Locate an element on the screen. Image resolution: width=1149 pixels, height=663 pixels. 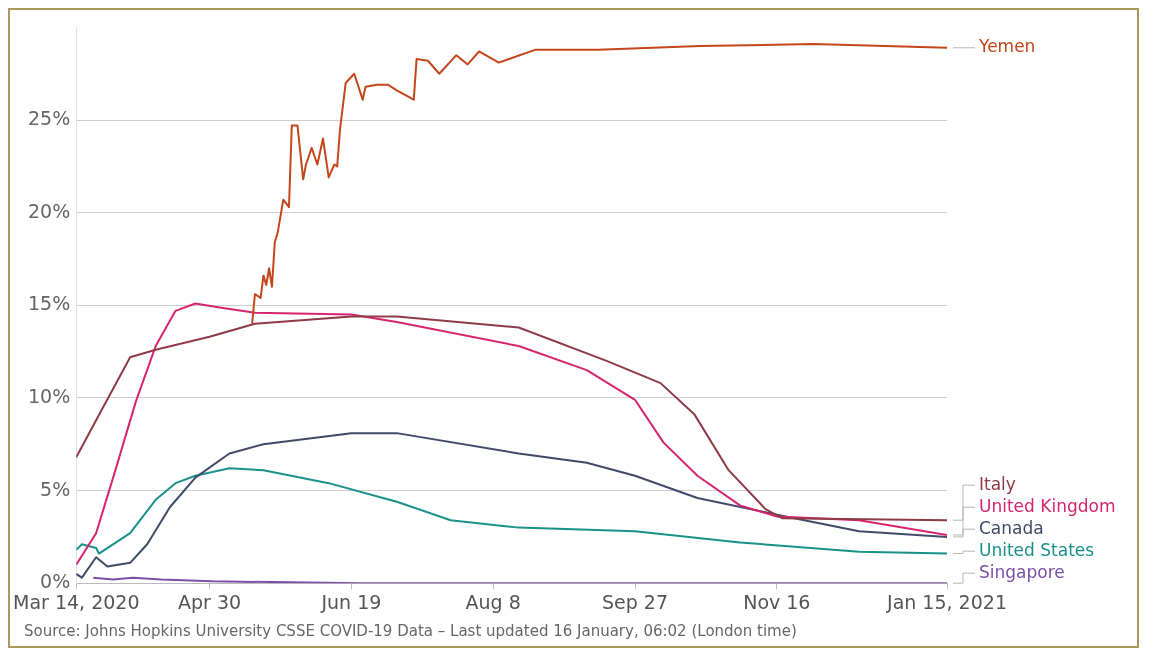
y-tick-label: 15% is located at coordinates (49, 303).